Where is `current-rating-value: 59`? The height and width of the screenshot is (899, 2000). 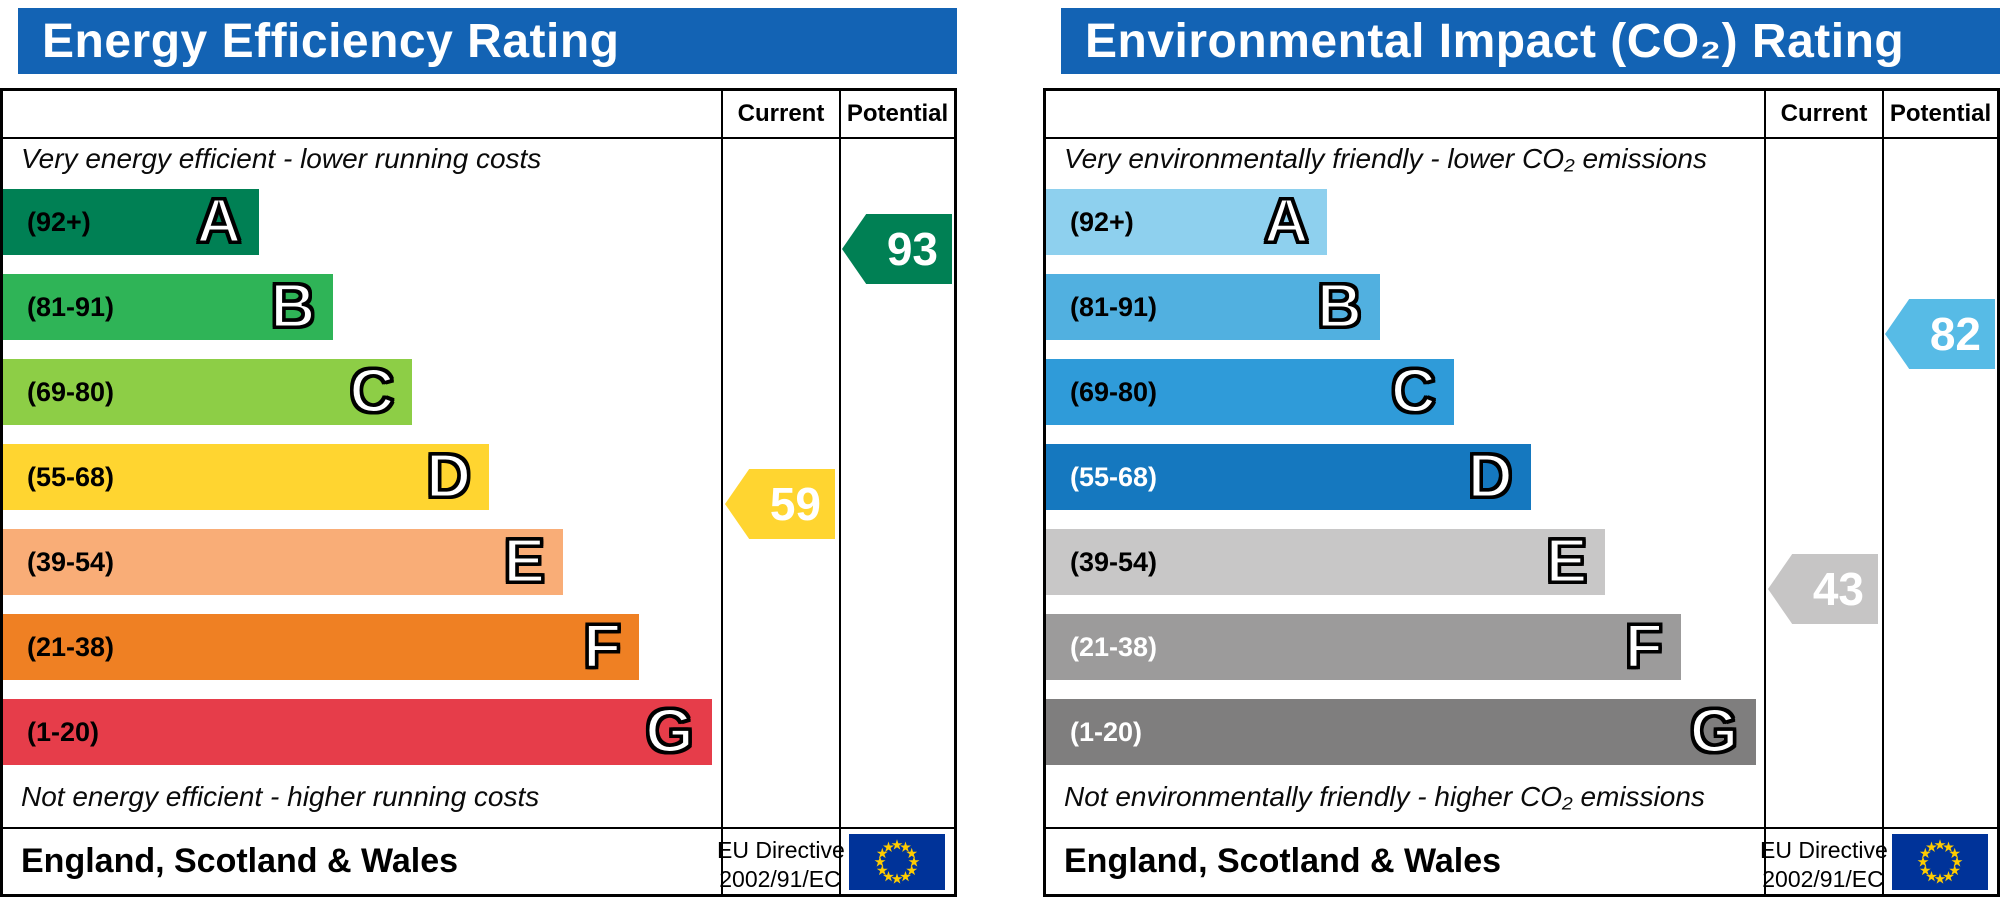
current-rating-value: 59 is located at coordinates (795, 504).